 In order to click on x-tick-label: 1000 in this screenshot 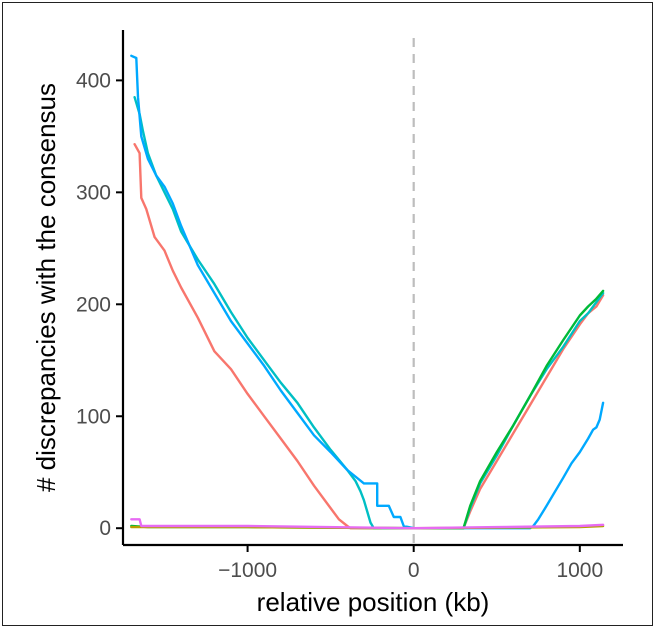, I will do `click(579, 570)`.